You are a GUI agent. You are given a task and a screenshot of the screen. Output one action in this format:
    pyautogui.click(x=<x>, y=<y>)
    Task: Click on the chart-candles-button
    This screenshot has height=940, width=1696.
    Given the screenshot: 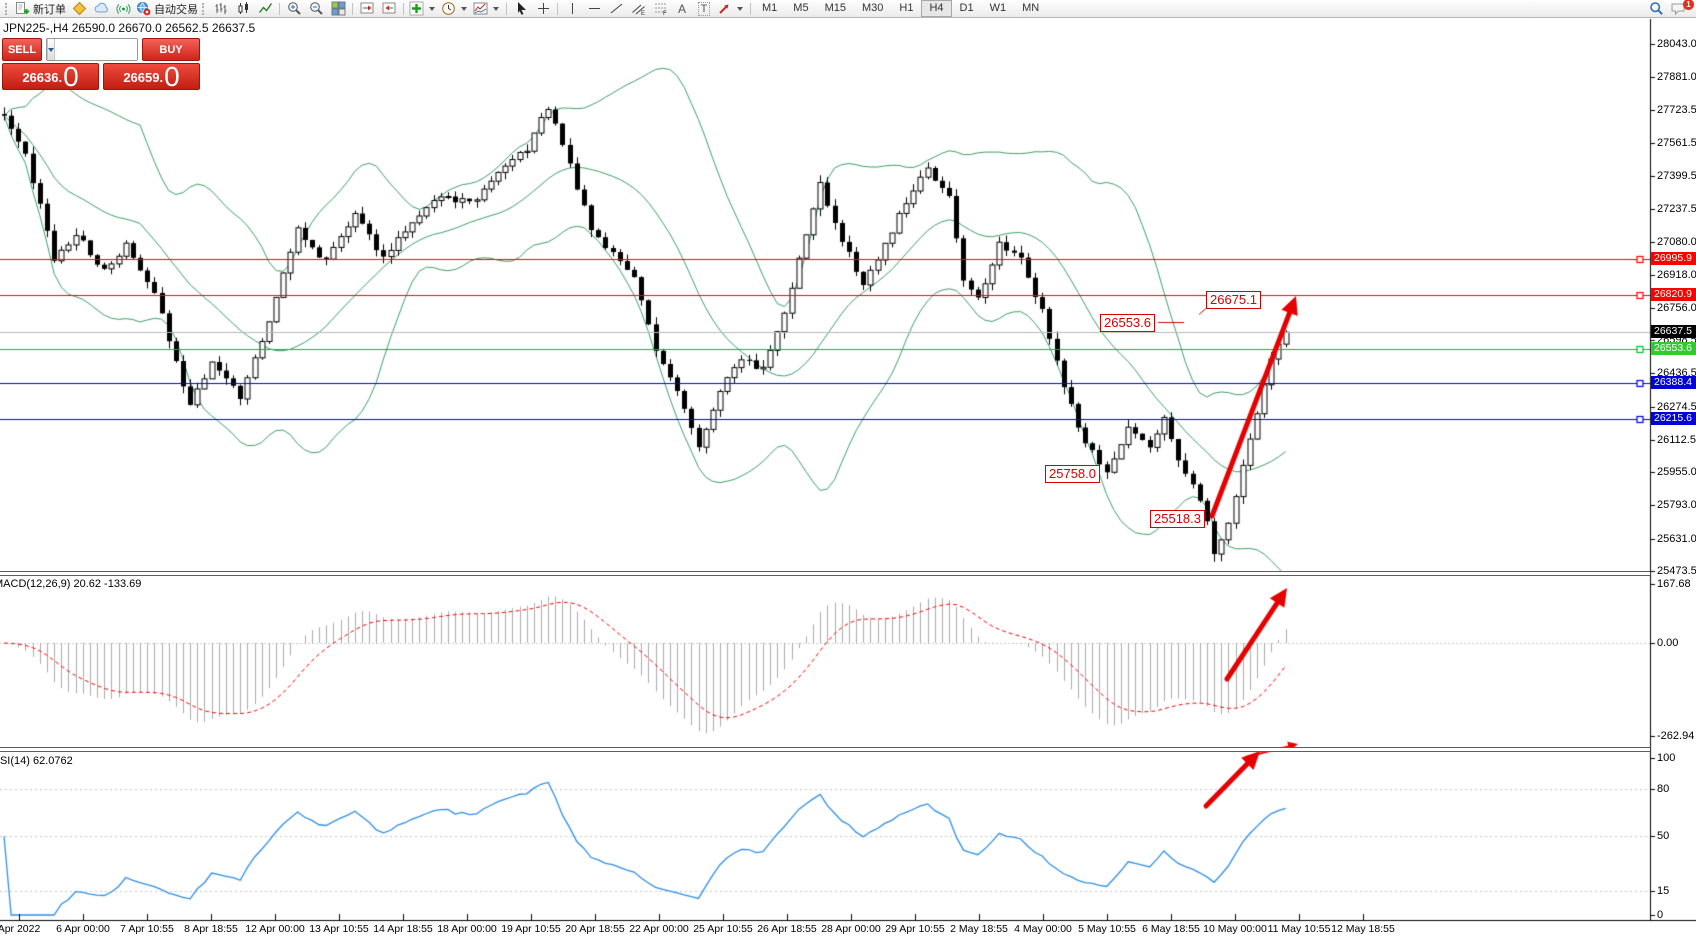 What is the action you would take?
    pyautogui.click(x=243, y=9)
    